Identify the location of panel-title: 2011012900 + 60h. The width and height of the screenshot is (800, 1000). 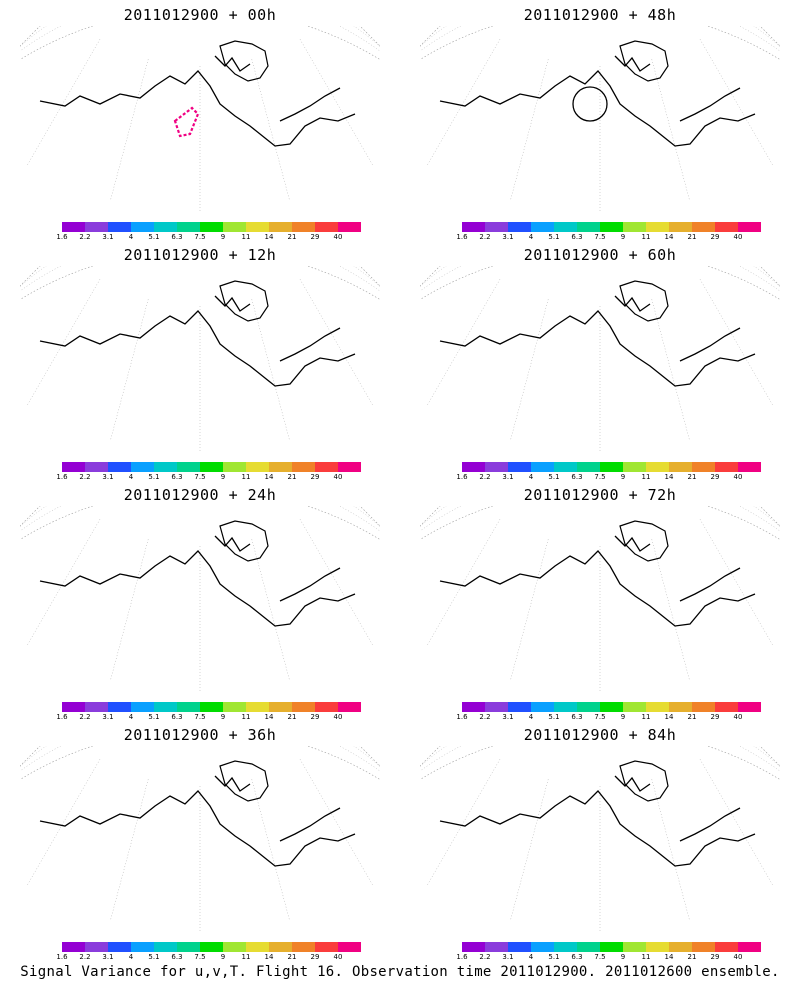
(600, 255).